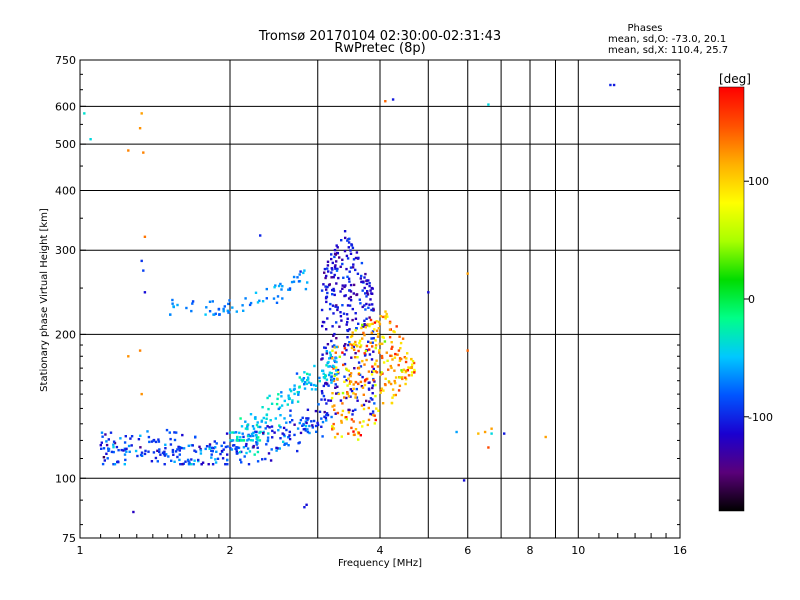 The height and width of the screenshot is (600, 800). What do you see at coordinates (65, 478) in the screenshot?
I see `y-tick-label: 100` at bounding box center [65, 478].